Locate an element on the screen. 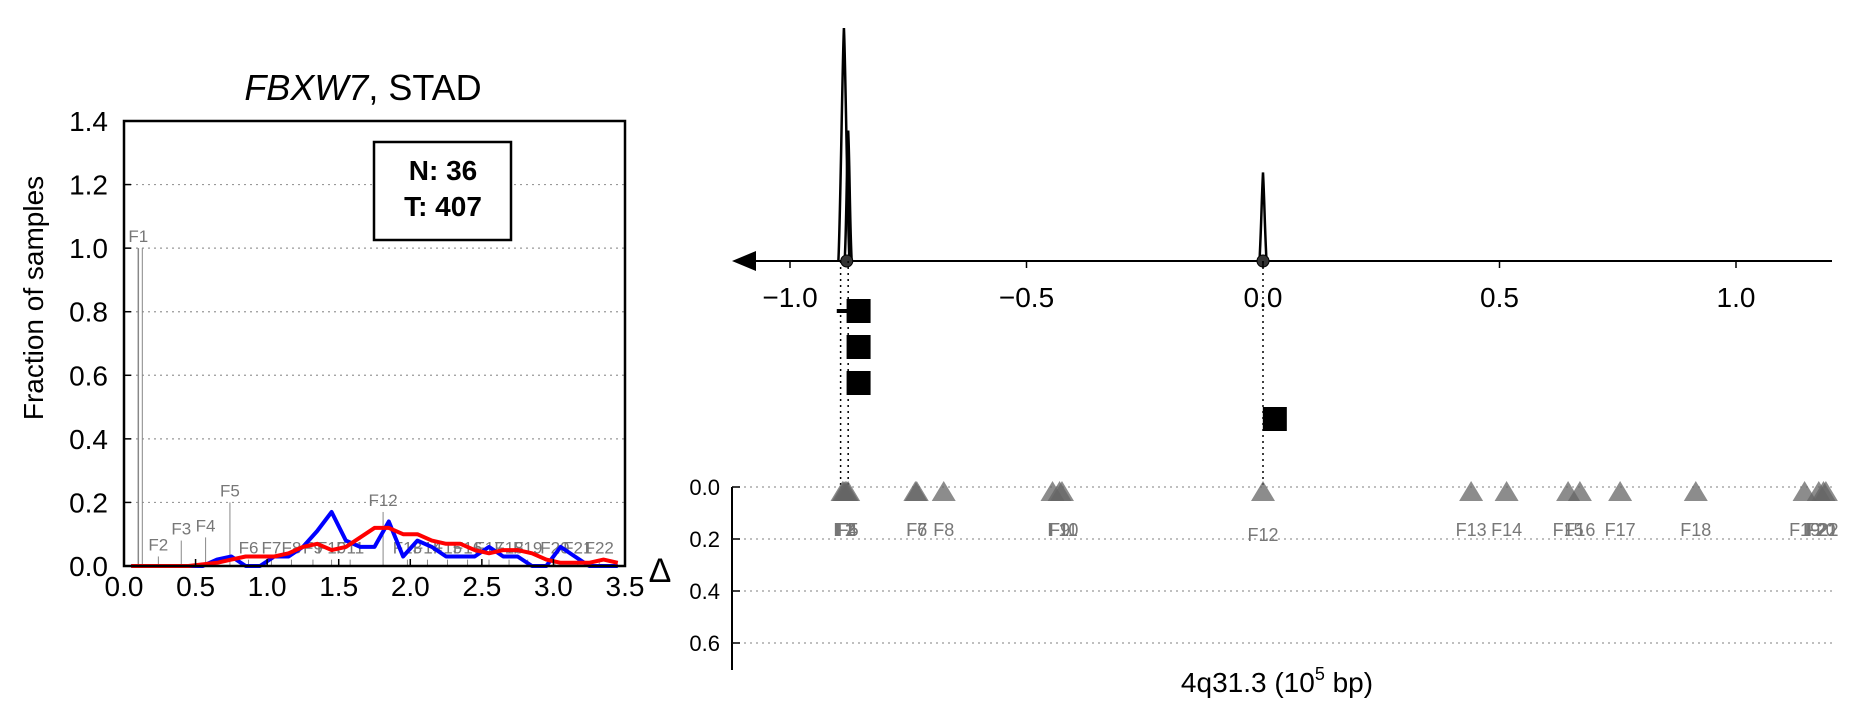 The image size is (1851, 718). title-gene: FBXW7 is located at coordinates (307, 87).